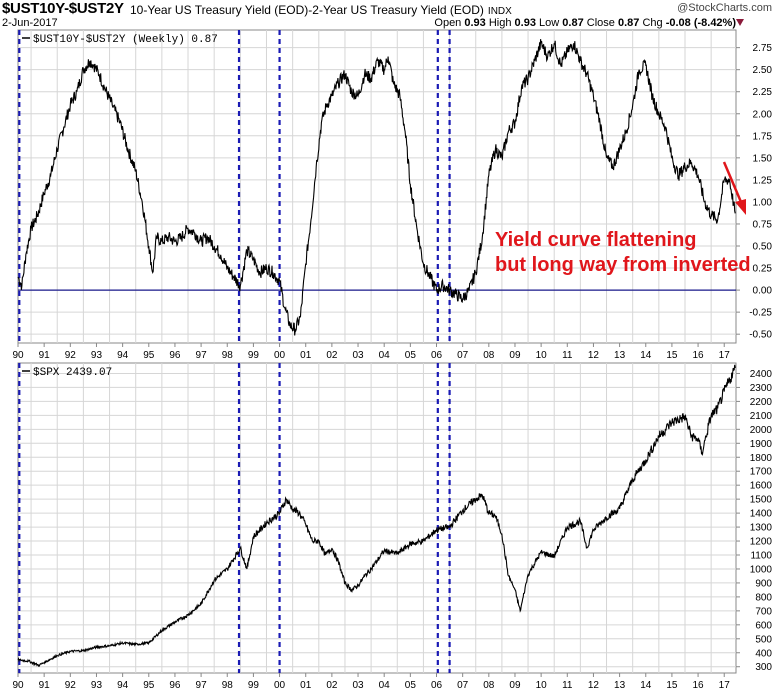 Image resolution: width=780 pixels, height=690 pixels. I want to click on low-value: 0.87, so click(573, 23).